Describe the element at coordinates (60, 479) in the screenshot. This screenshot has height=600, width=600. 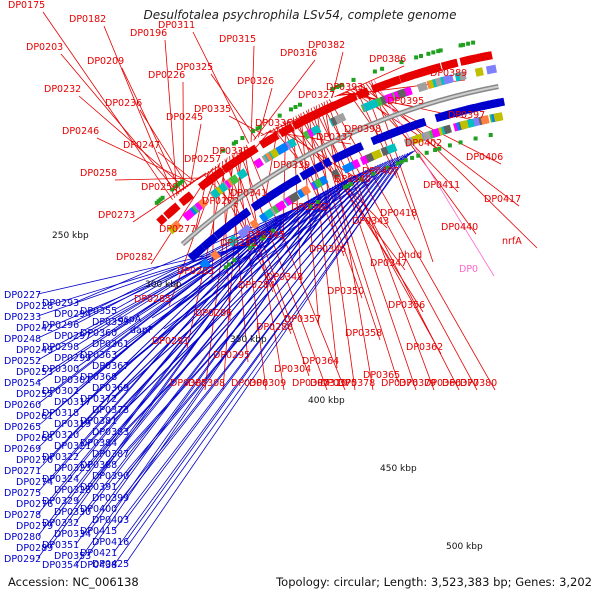
I see `gene-label: DP0324` at that location.